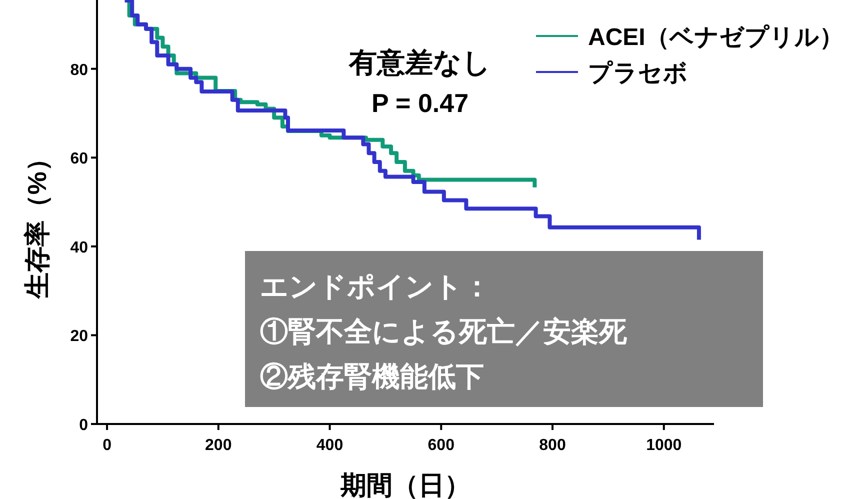  What do you see at coordinates (638, 73) in the screenshot?
I see `legend-label: プラセボ` at bounding box center [638, 73].